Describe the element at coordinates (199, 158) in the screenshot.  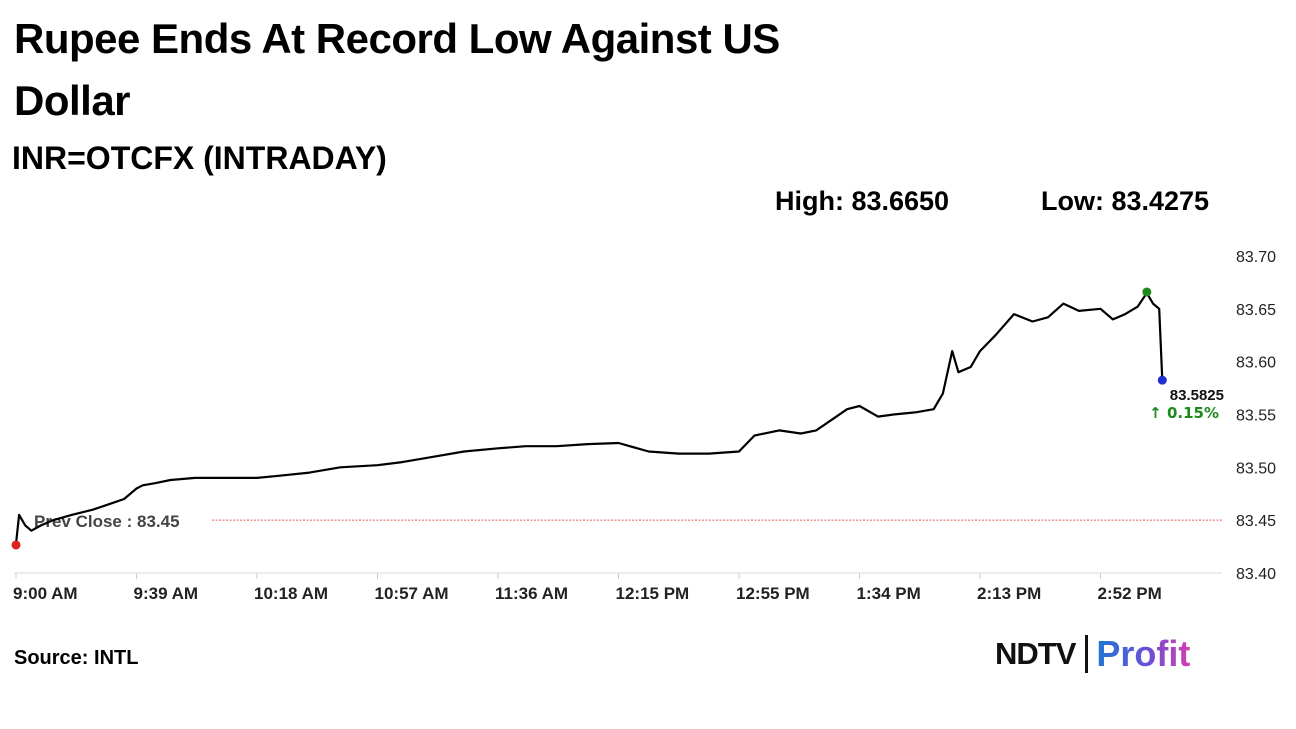
I see `chart-subtitle: INR=OTCFX (INTRADAY)` at that location.